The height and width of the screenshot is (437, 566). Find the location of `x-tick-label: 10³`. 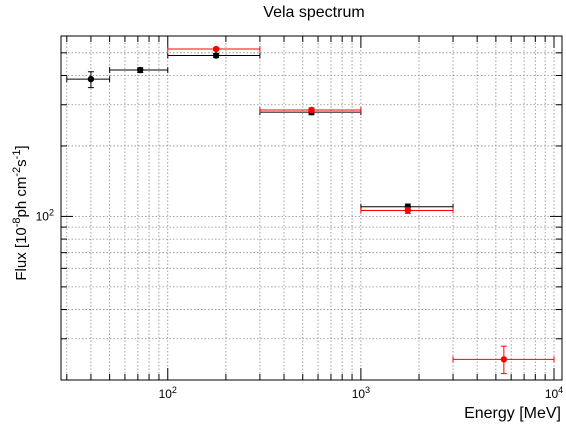

x-tick-label: 10³ is located at coordinates (361, 393).